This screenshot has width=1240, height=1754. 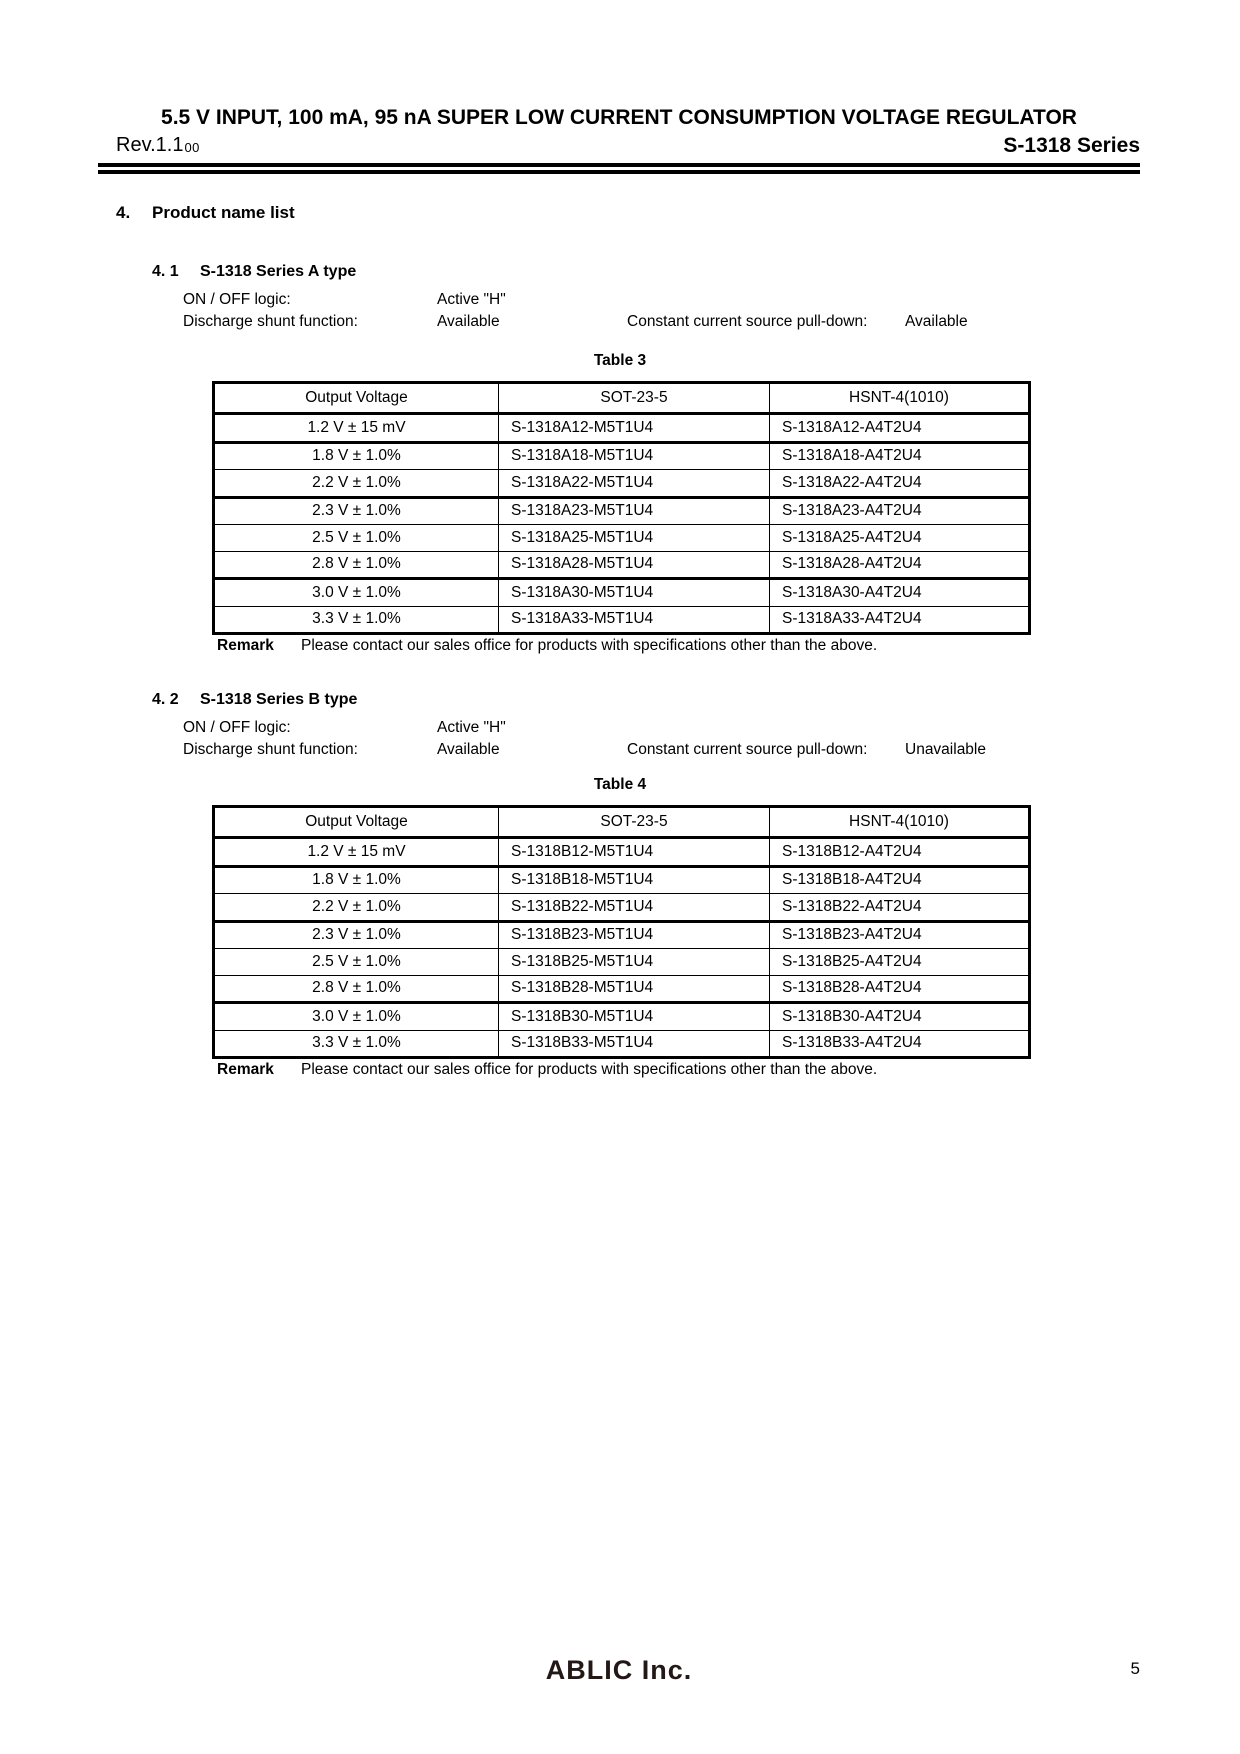 I want to click on table-cell: S-1318B25-M5T1U4, so click(x=634, y=962).